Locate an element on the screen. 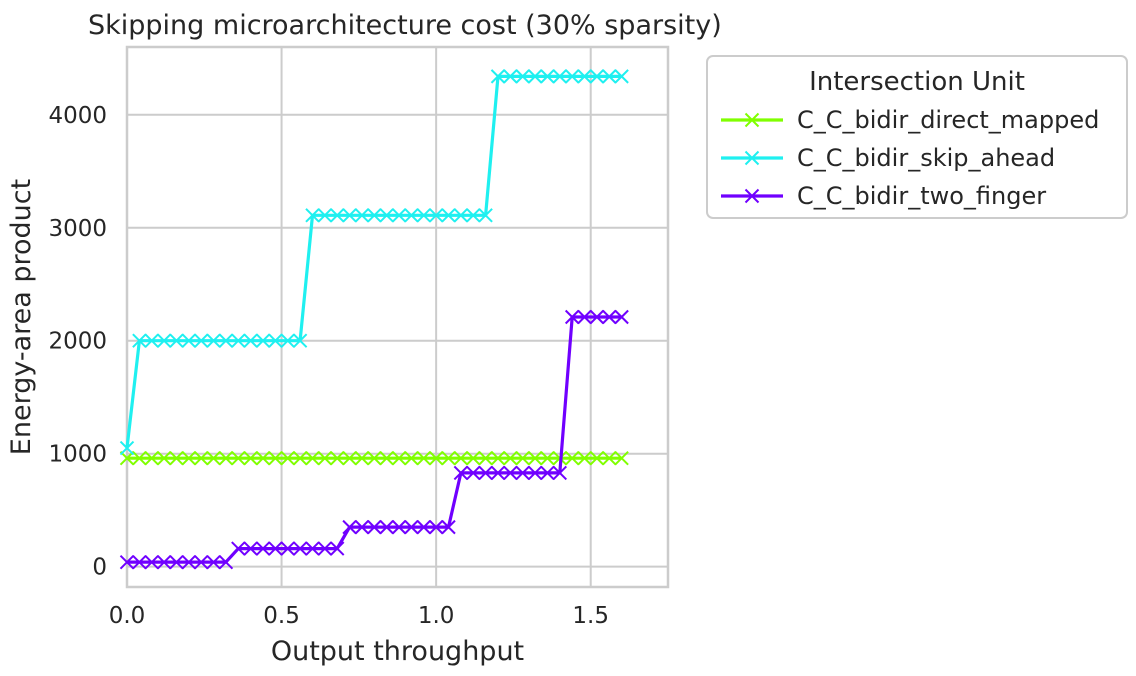 The width and height of the screenshot is (1136, 676). legend-item: C_C_bidir_skip_ahead is located at coordinates (888, 158).